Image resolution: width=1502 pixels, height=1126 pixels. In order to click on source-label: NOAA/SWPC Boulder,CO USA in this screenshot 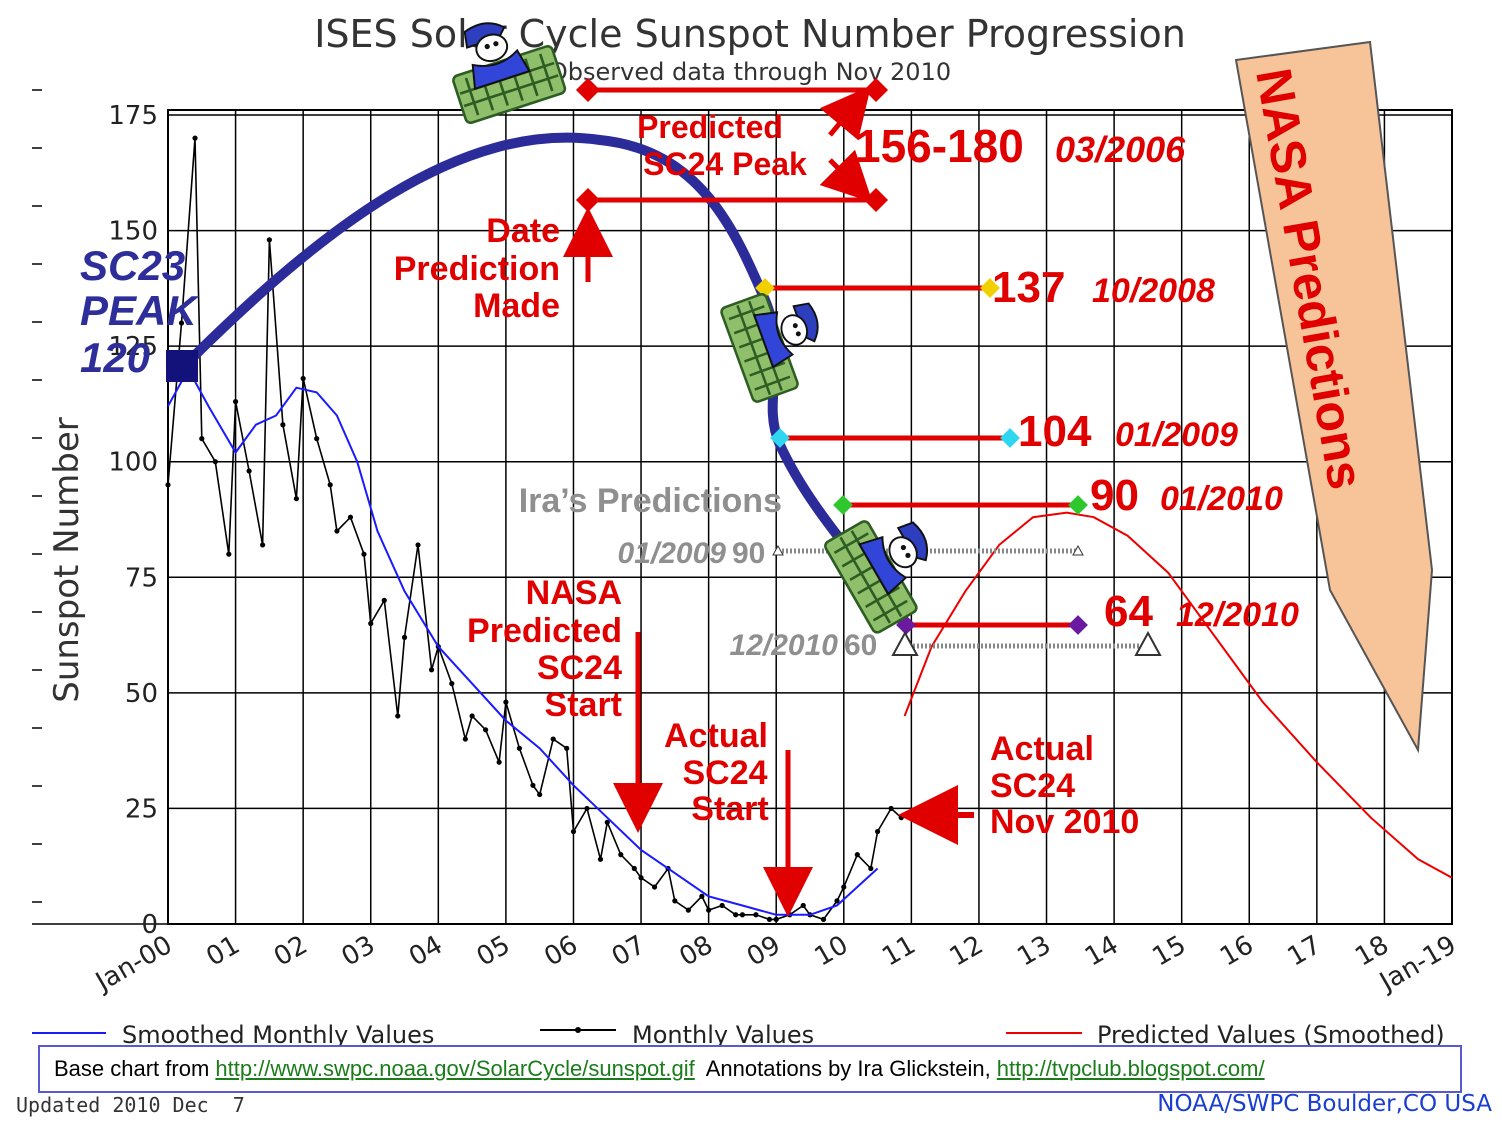, I will do `click(1324, 1104)`.